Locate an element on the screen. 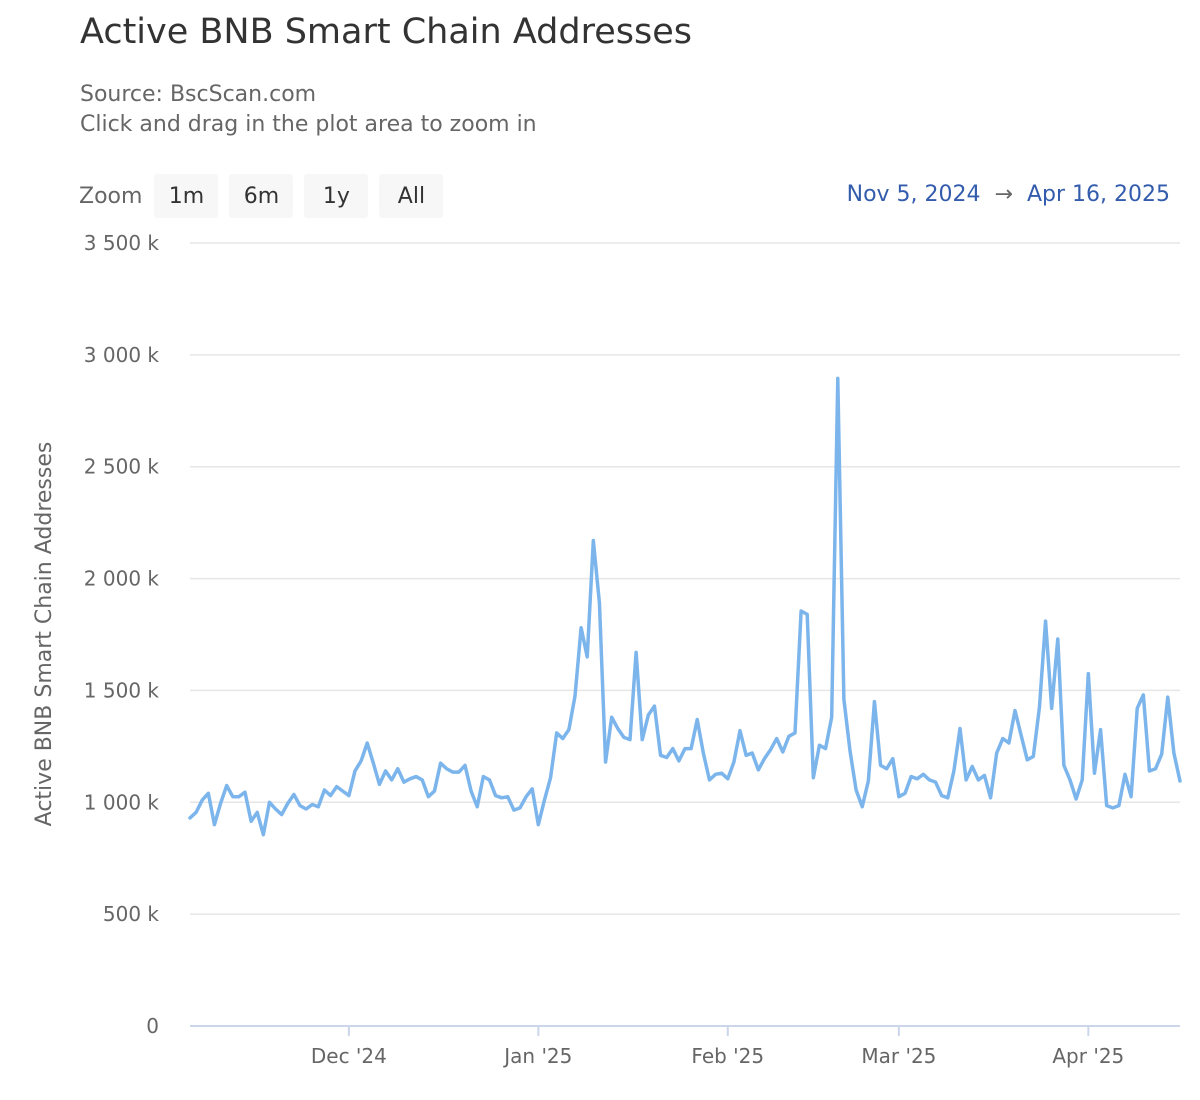  date-range-display: Nov 5, 2024 → Apr 16, 2025 is located at coordinates (1008, 194).